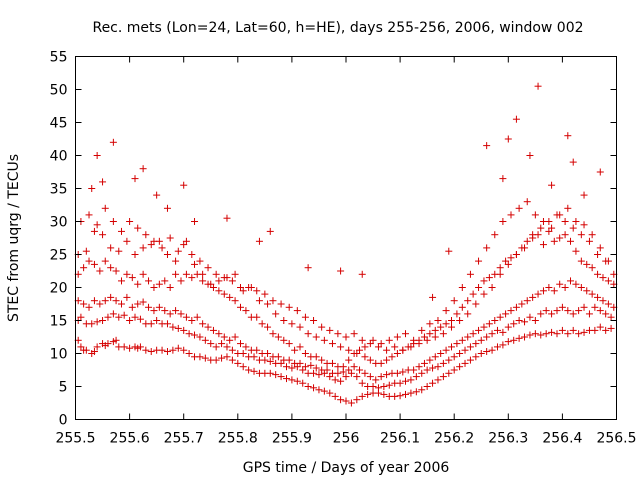 The height and width of the screenshot is (480, 640). I want to click on x-tick-label: 256.4, so click(562, 439).